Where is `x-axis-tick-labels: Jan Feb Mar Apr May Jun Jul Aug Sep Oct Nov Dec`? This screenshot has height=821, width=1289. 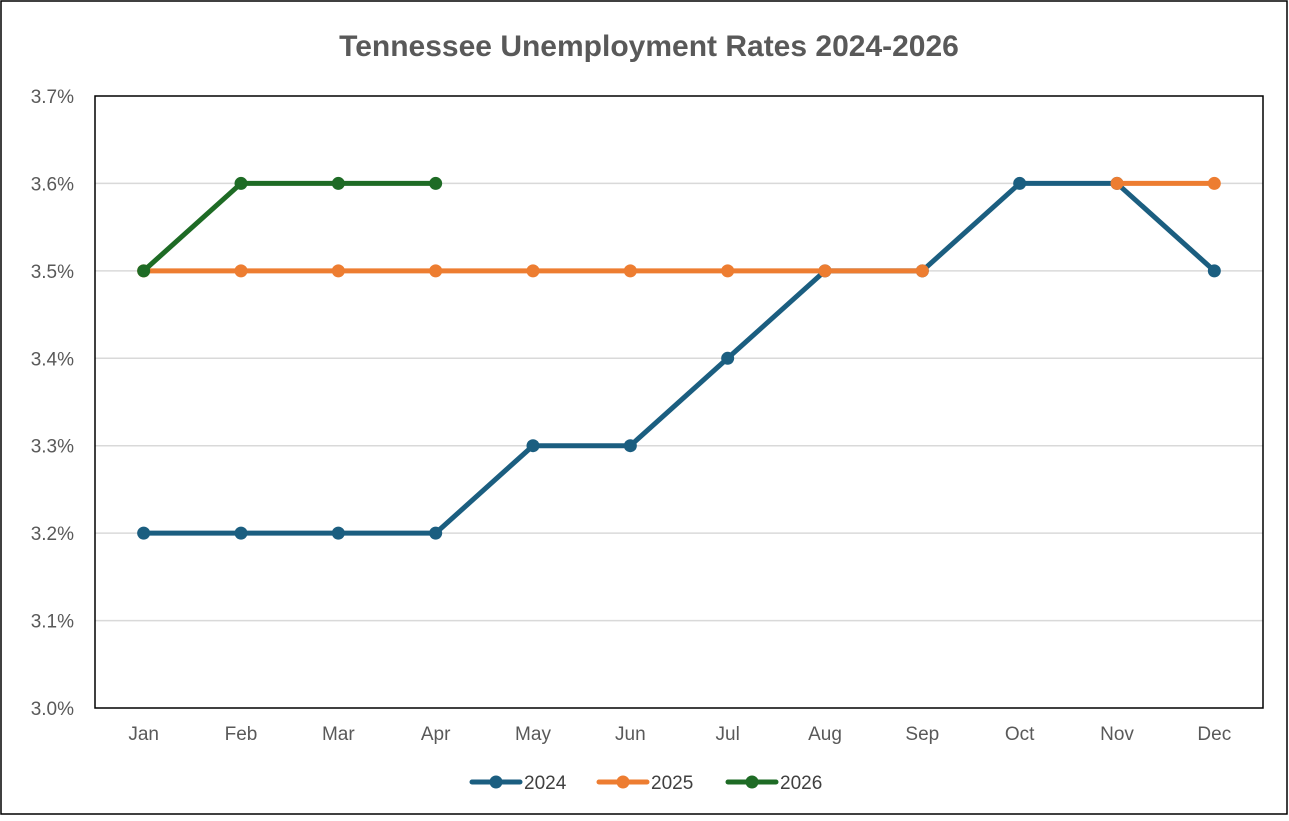
x-axis-tick-labels: Jan Feb Mar Apr May Jun Jul Aug Sep Oct Nov Dec is located at coordinates (679, 734).